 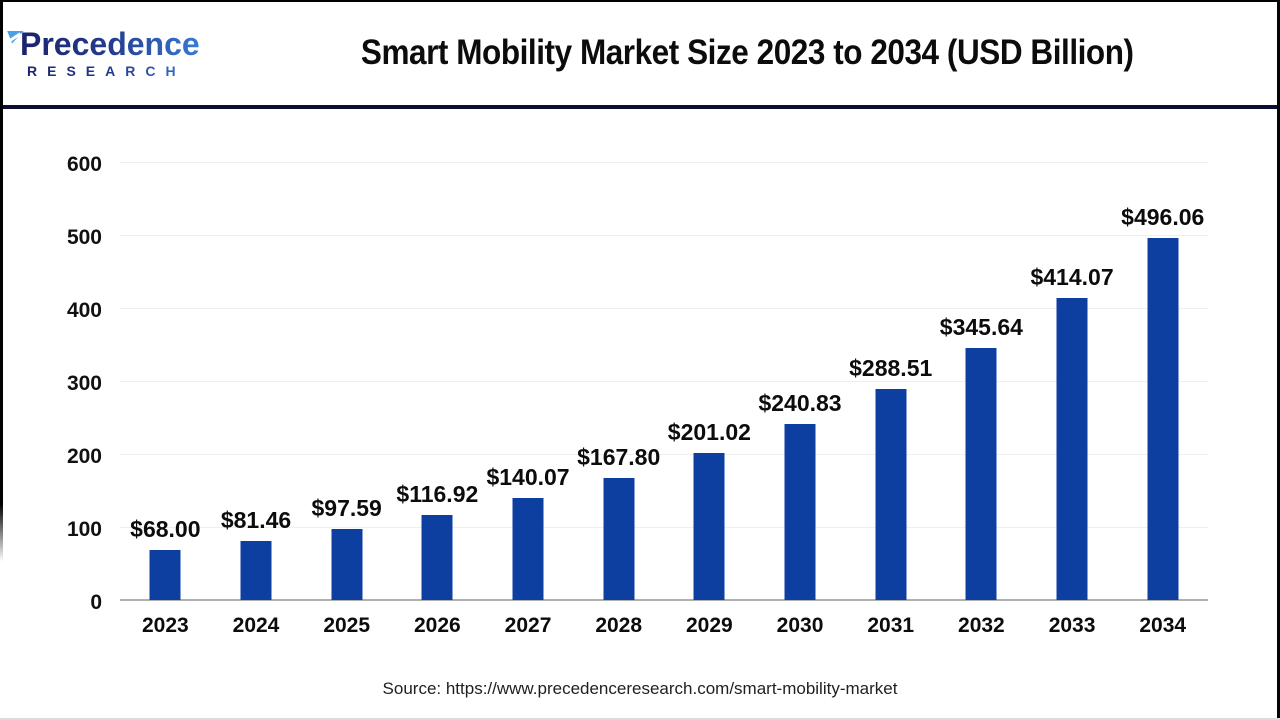 What do you see at coordinates (84, 164) in the screenshot?
I see `y-tick-label: 600` at bounding box center [84, 164].